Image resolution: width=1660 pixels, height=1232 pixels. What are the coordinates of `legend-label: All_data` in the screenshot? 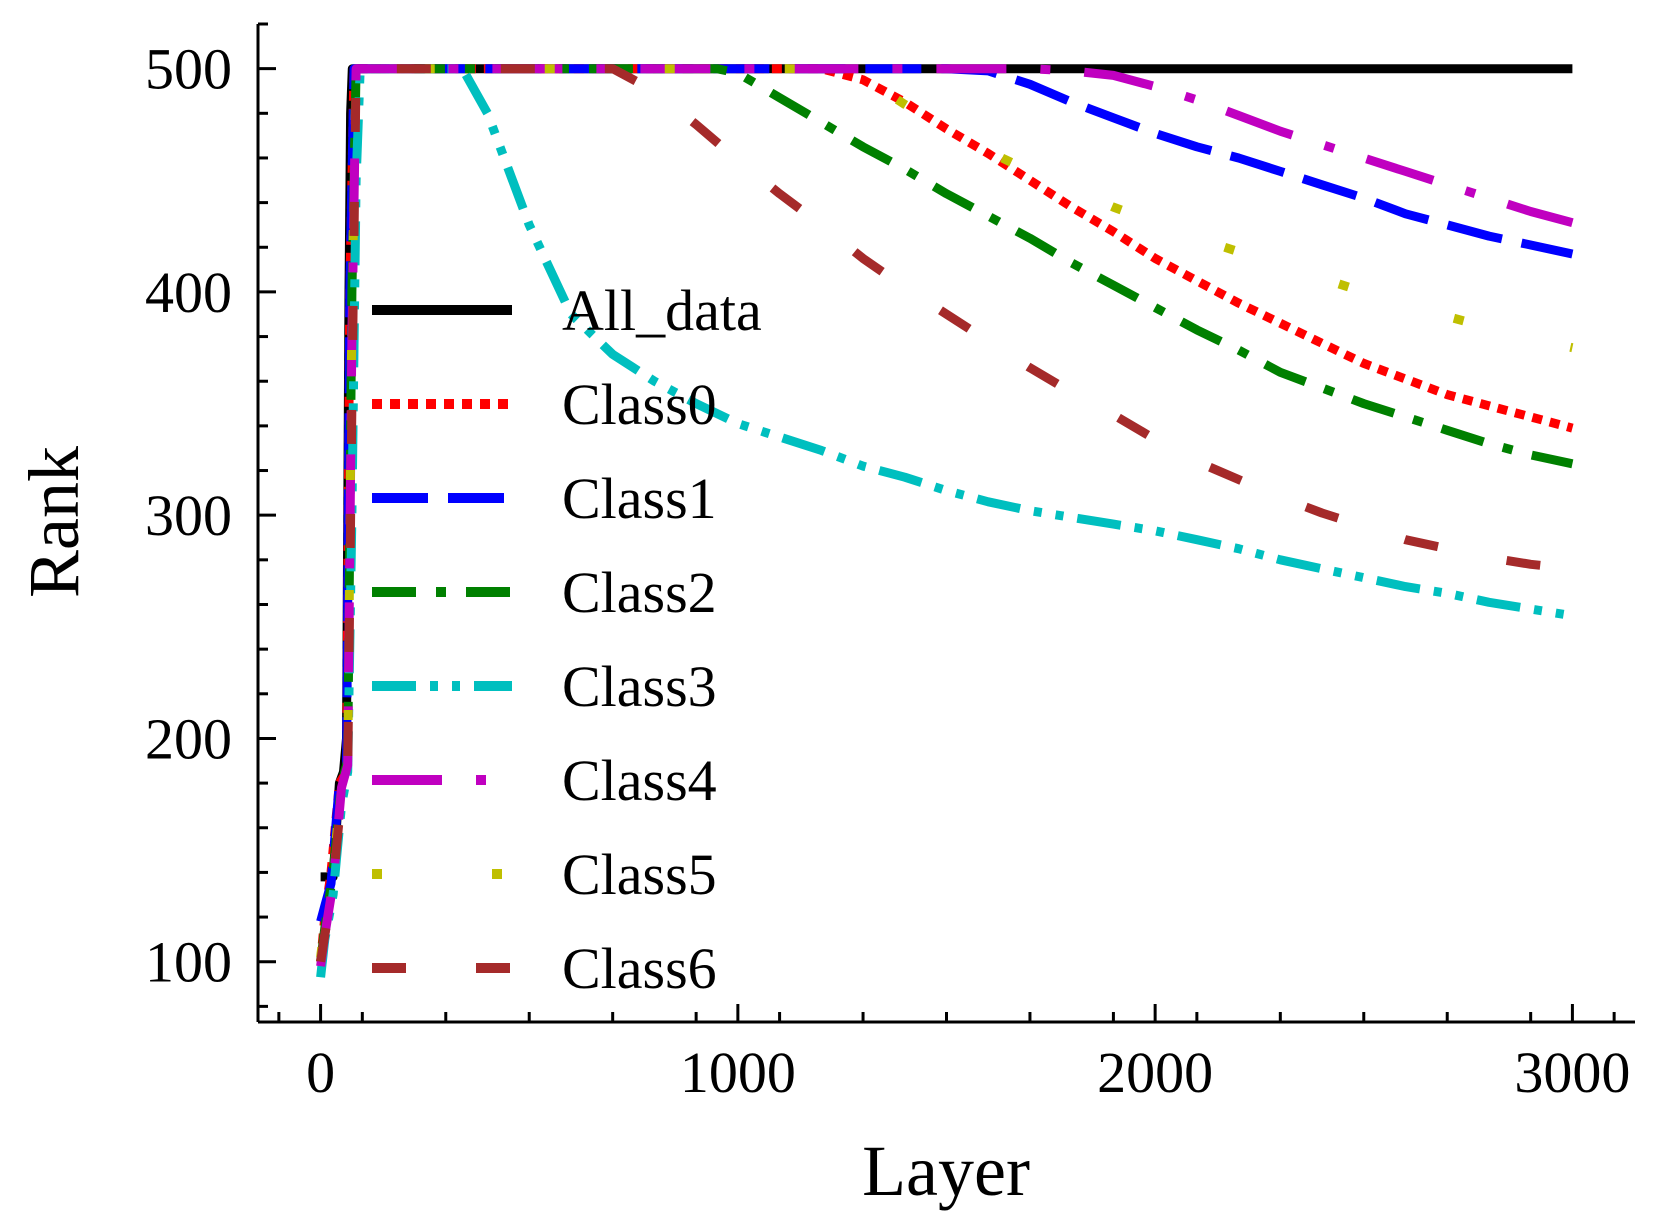 It's located at (662, 310).